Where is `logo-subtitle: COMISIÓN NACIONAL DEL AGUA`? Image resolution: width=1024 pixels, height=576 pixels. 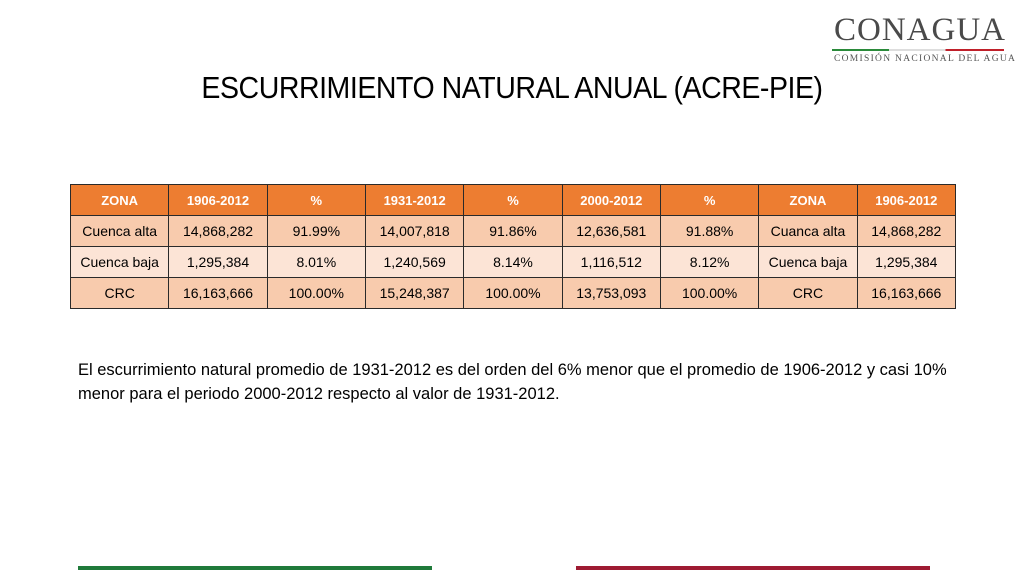
logo-subtitle: COMISIÓN NACIONAL DEL AGUA is located at coordinates (925, 59).